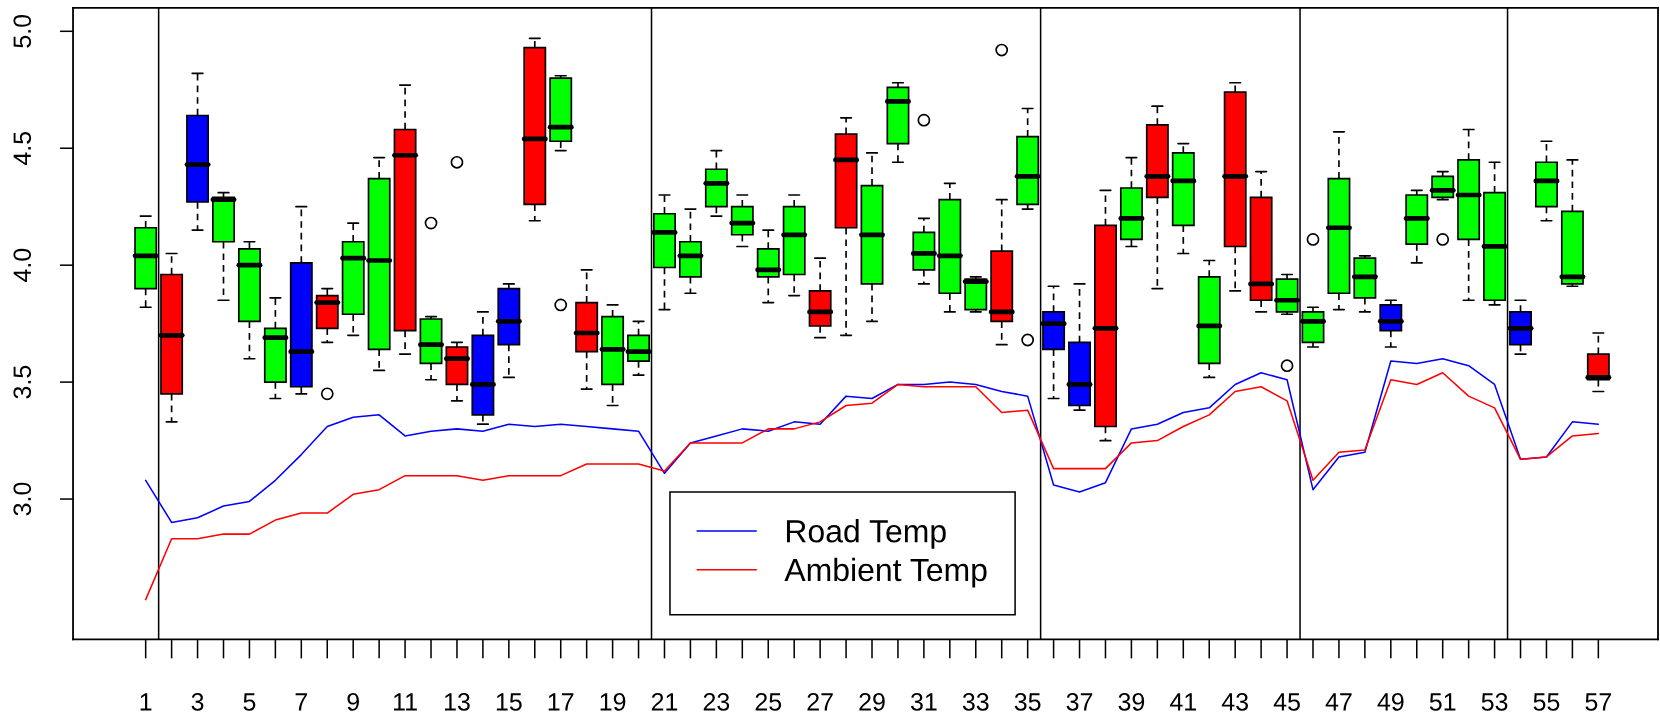 The width and height of the screenshot is (1660, 720). Describe the element at coordinates (975, 702) in the screenshot. I see `x-tick-label: 33` at that location.